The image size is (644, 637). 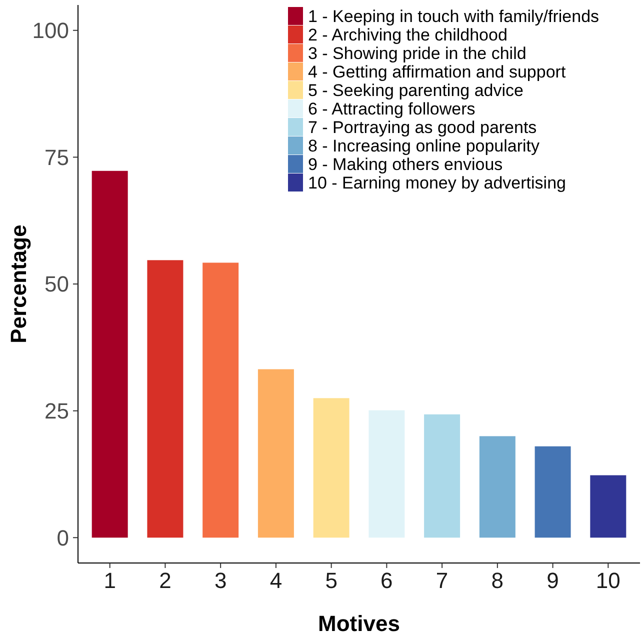 What do you see at coordinates (437, 182) in the screenshot?
I see `legend-label: 10 - Earning money by advertising` at bounding box center [437, 182].